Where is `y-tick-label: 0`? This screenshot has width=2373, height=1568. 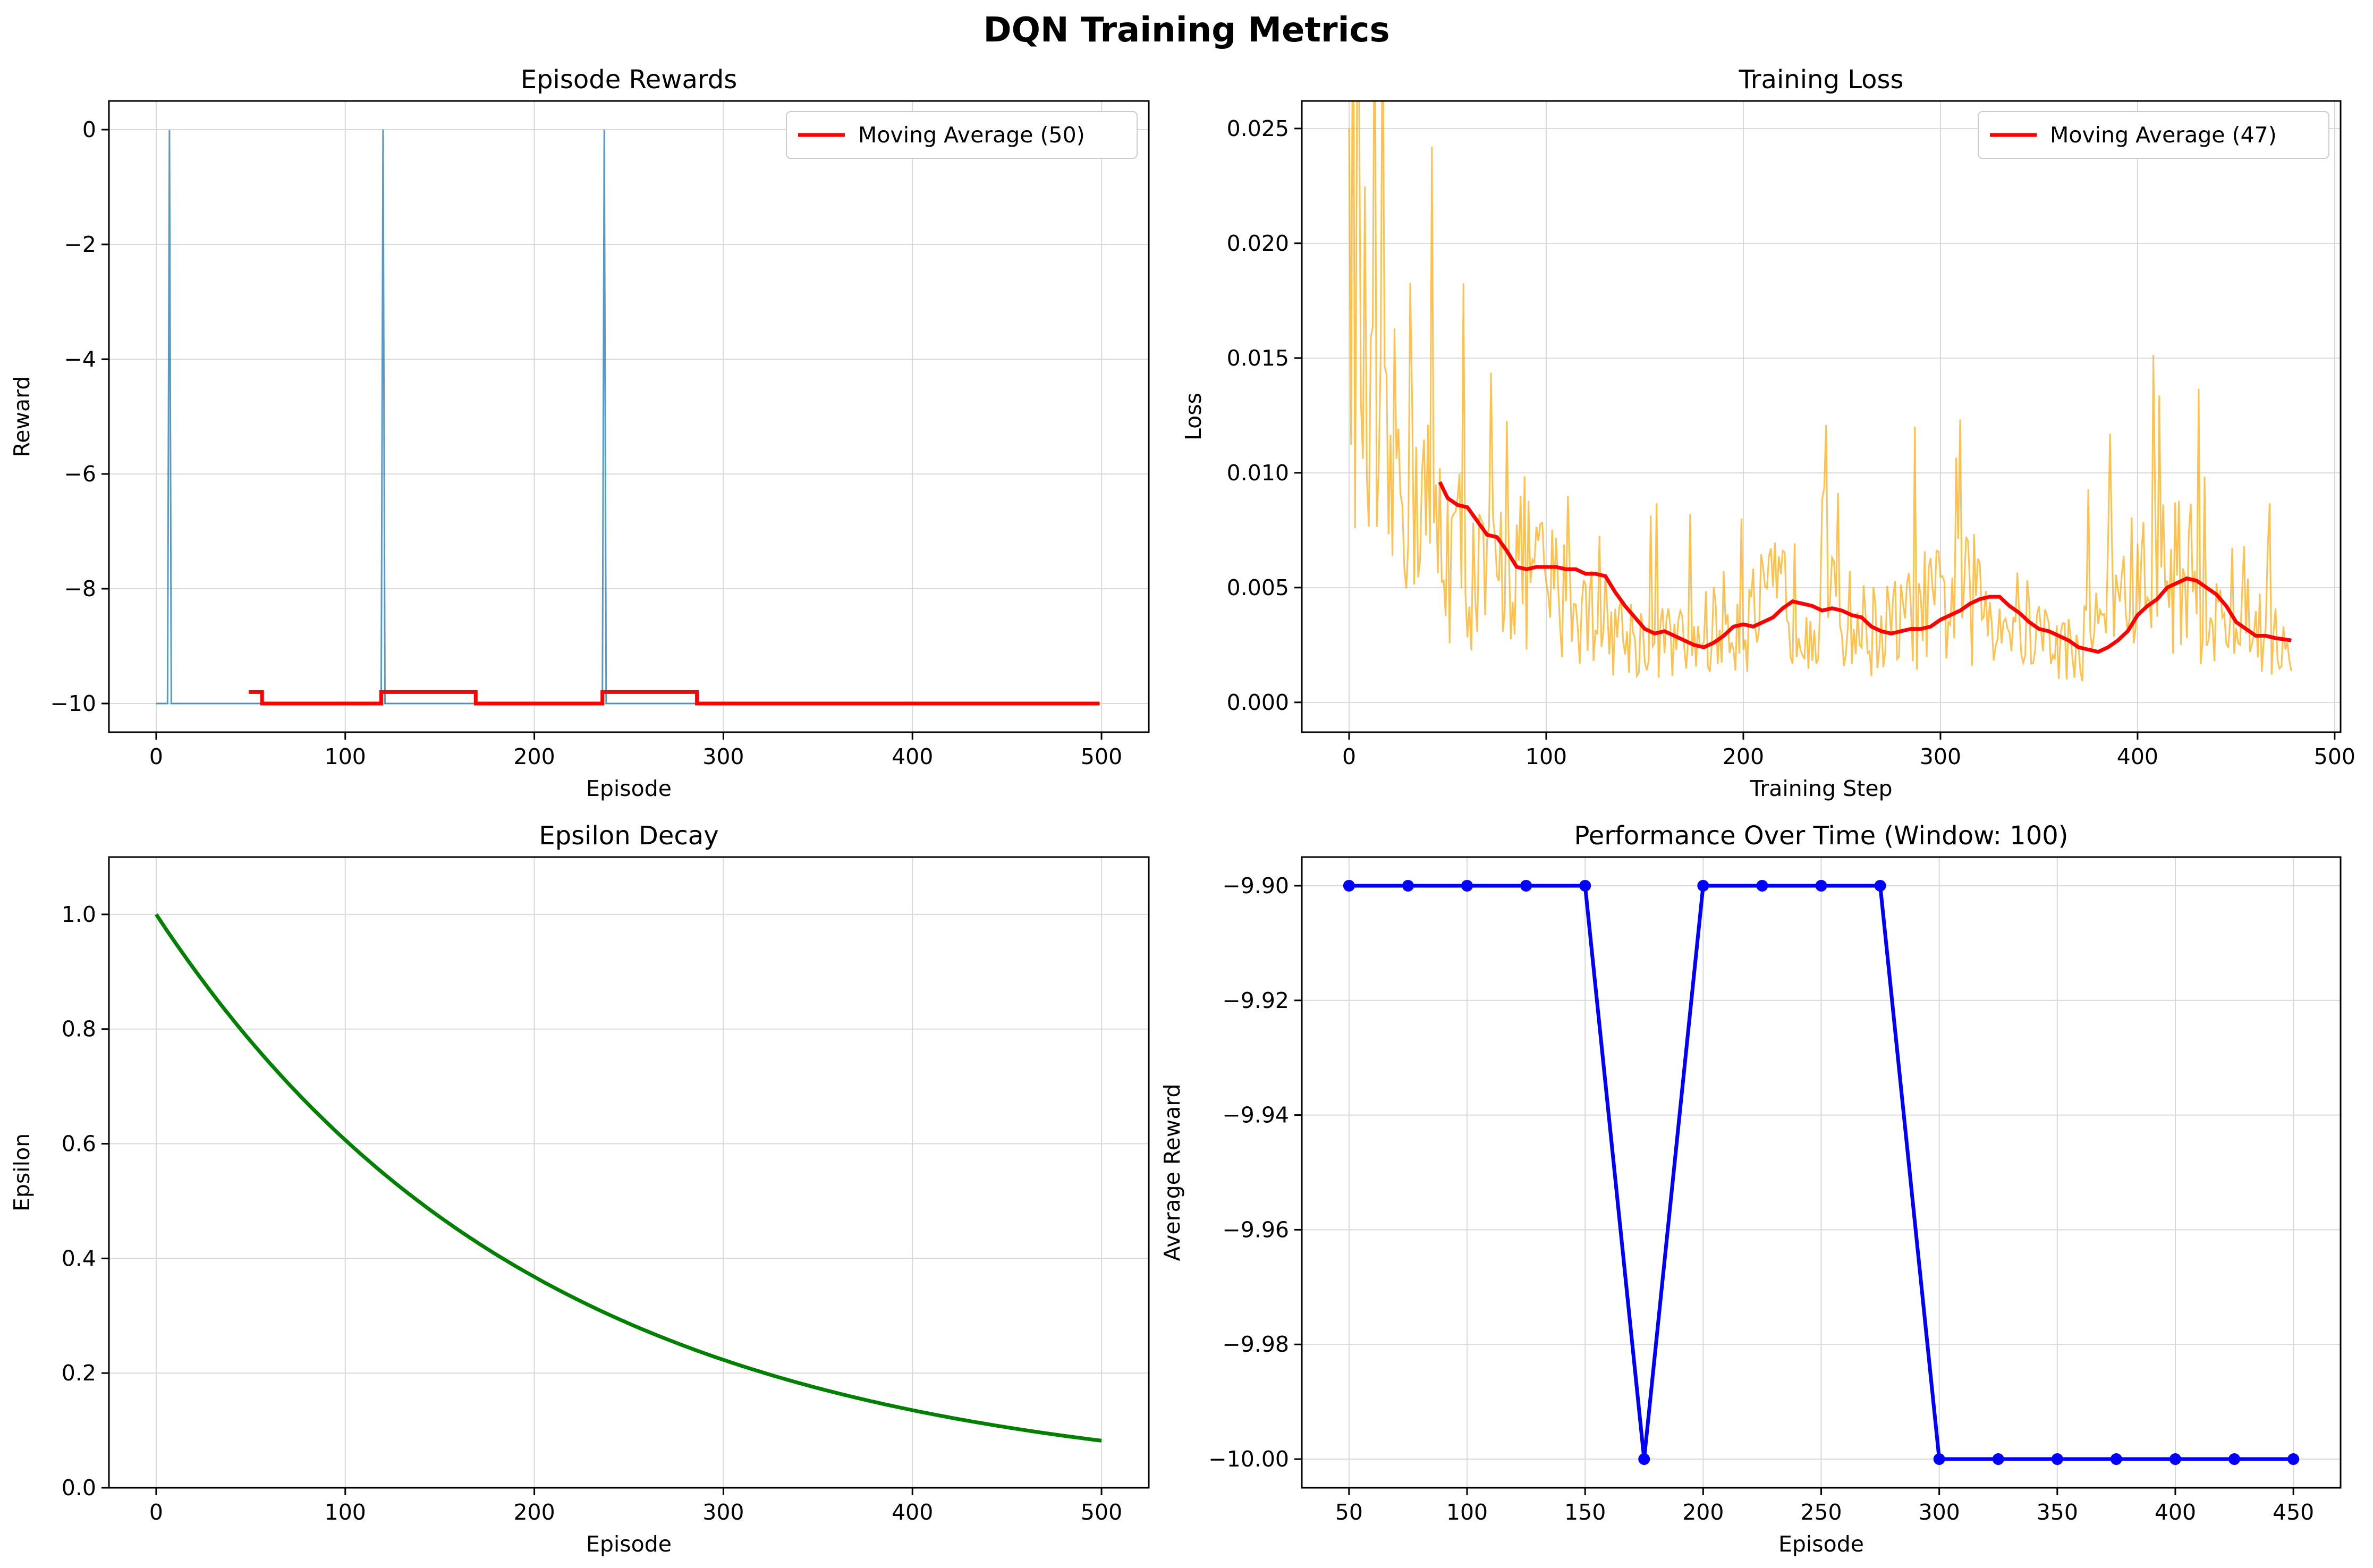 y-tick-label: 0 is located at coordinates (89, 129).